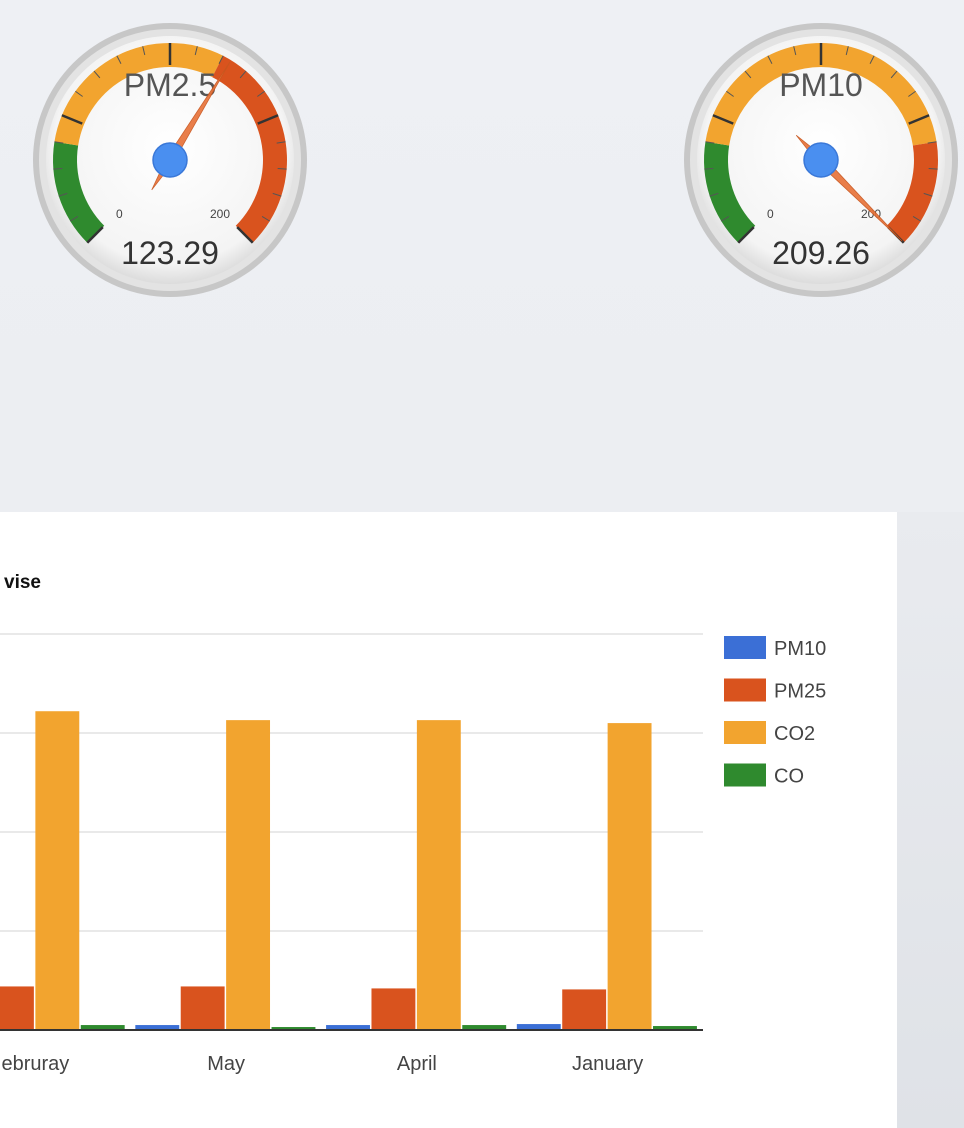  Describe the element at coordinates (745, 732) in the screenshot. I see `legend-swatch-co2` at that location.